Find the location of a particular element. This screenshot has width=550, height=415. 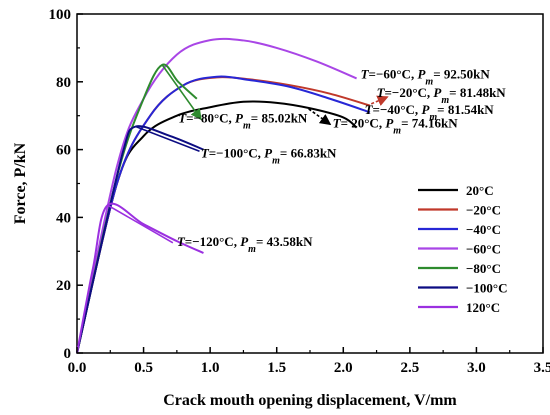

series-line-minus100c is located at coordinates (140, 239).